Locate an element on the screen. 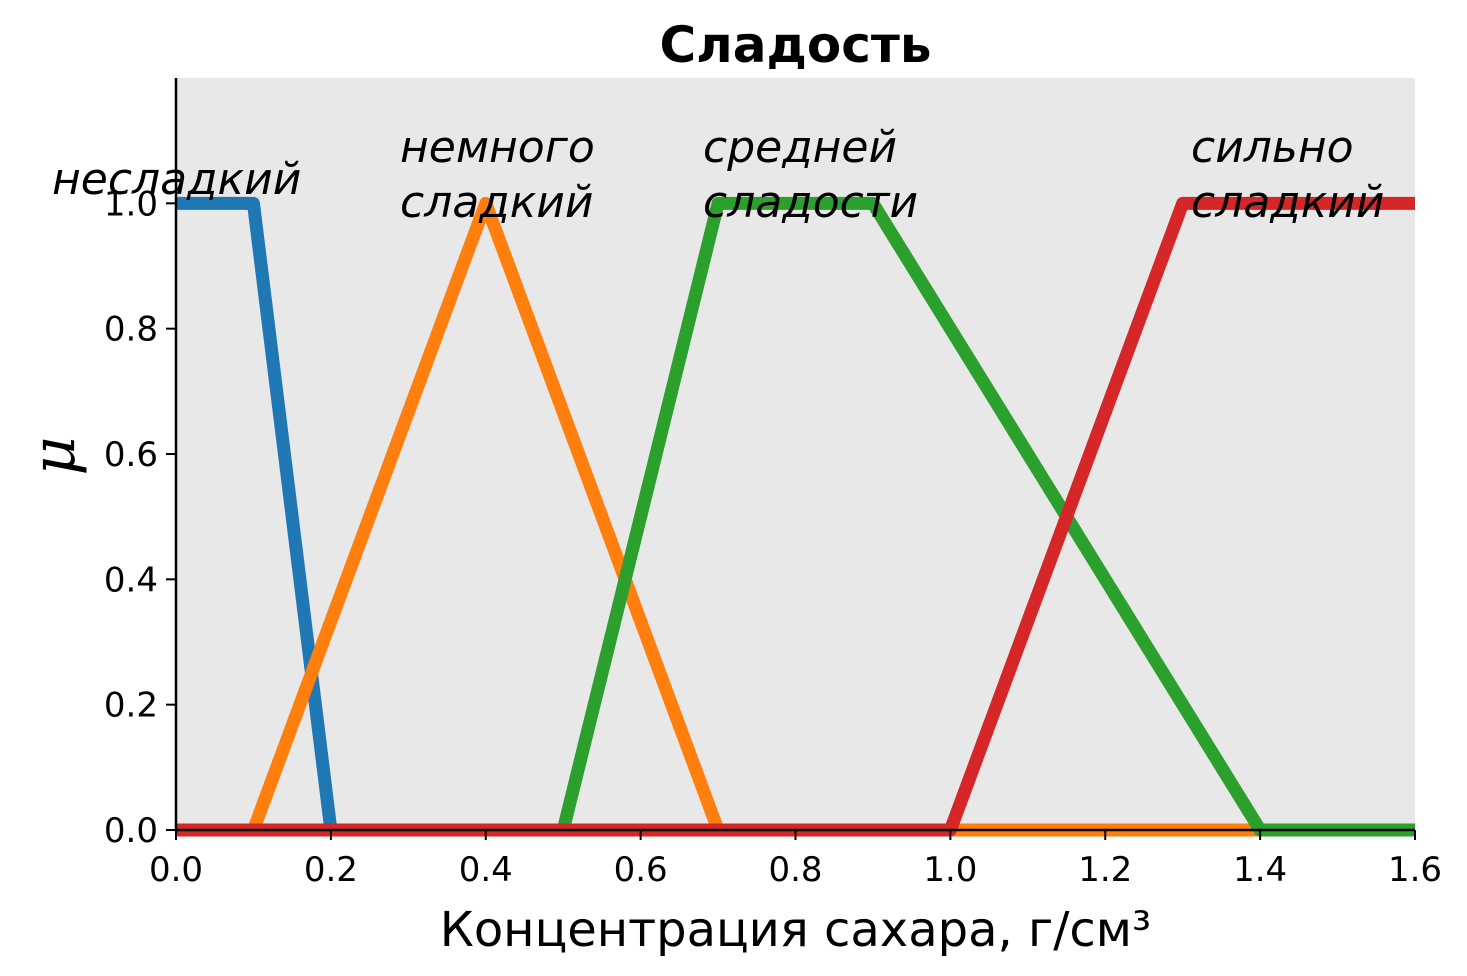 This screenshot has width=1467, height=976. y-tick-label: 0.0 is located at coordinates (131, 831).